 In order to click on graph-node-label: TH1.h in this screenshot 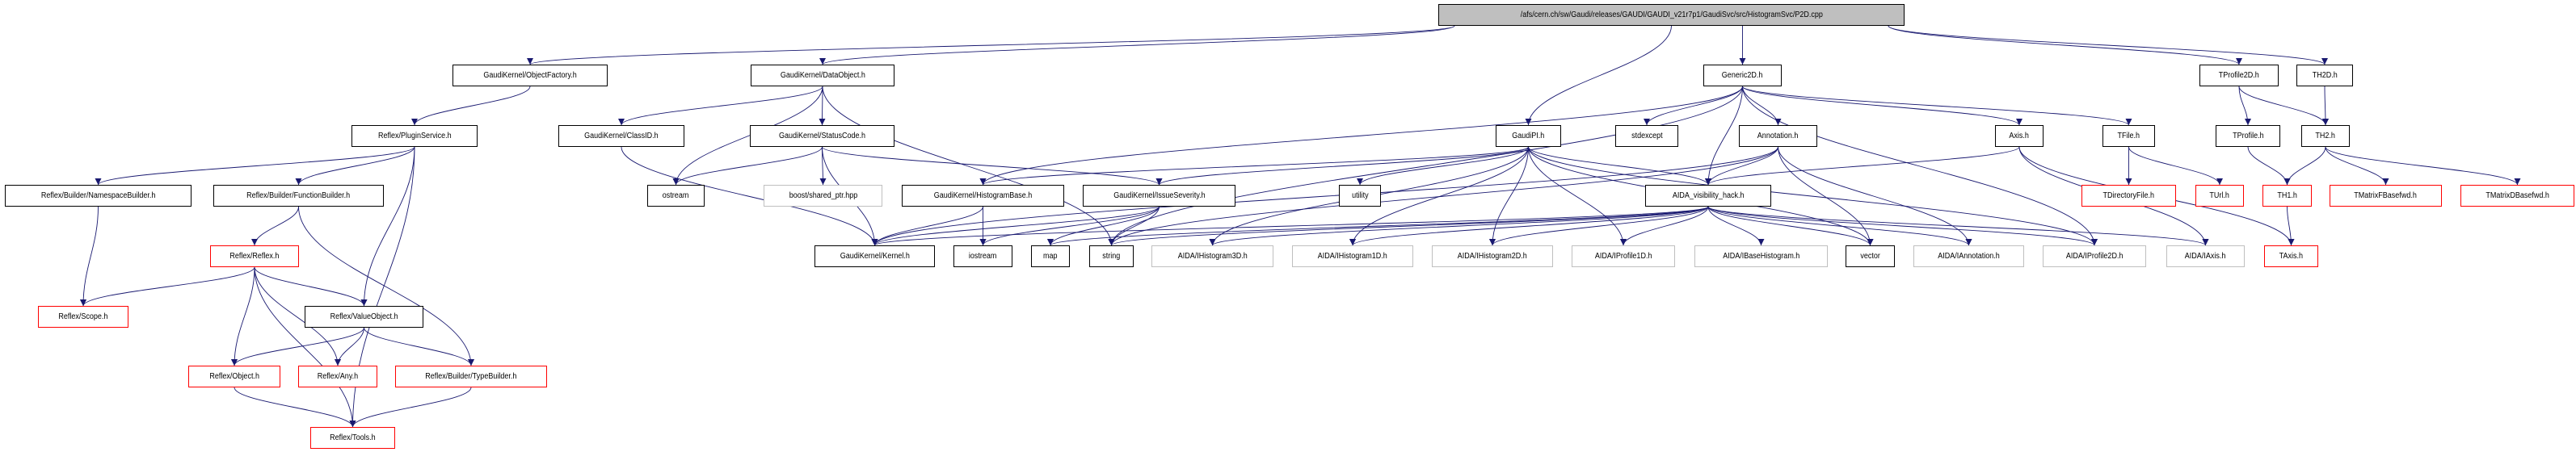, I will do `click(2287, 195)`.